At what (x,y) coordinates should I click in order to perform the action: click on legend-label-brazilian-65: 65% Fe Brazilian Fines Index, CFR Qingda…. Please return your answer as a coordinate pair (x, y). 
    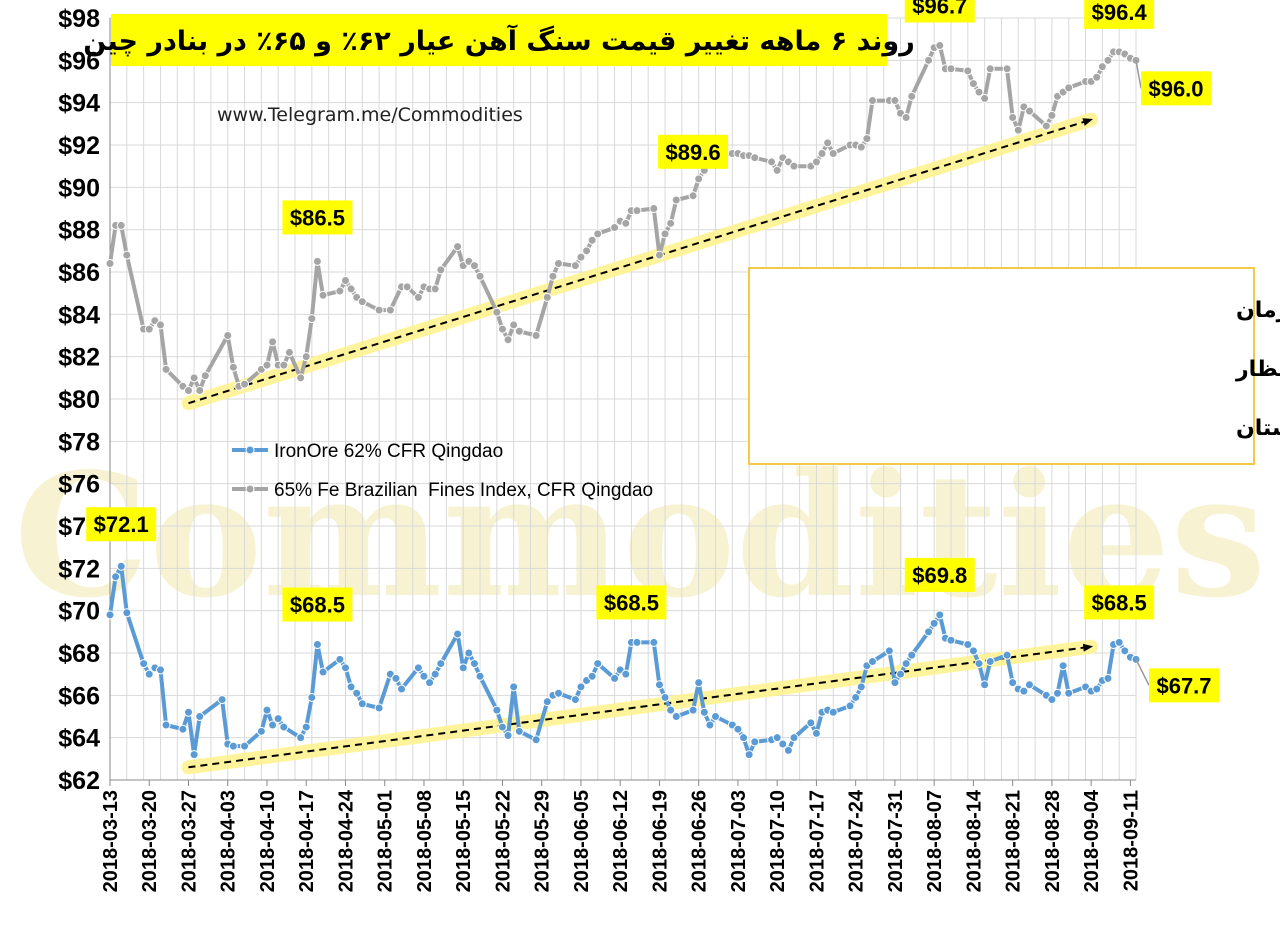
    Looking at the image, I should click on (463, 490).